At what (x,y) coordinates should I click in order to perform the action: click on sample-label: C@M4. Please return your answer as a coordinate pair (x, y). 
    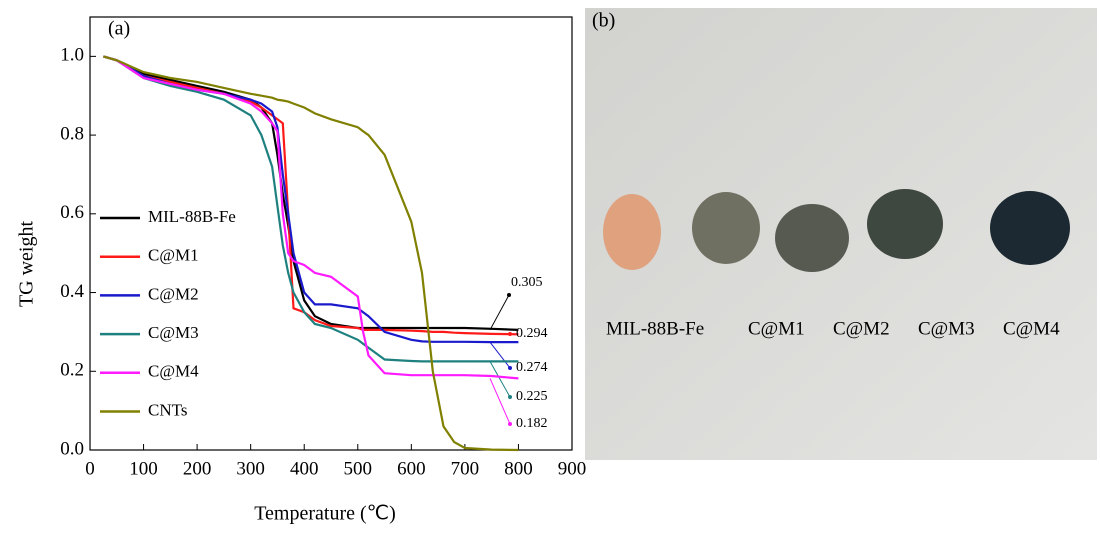
    Looking at the image, I should click on (1031, 328).